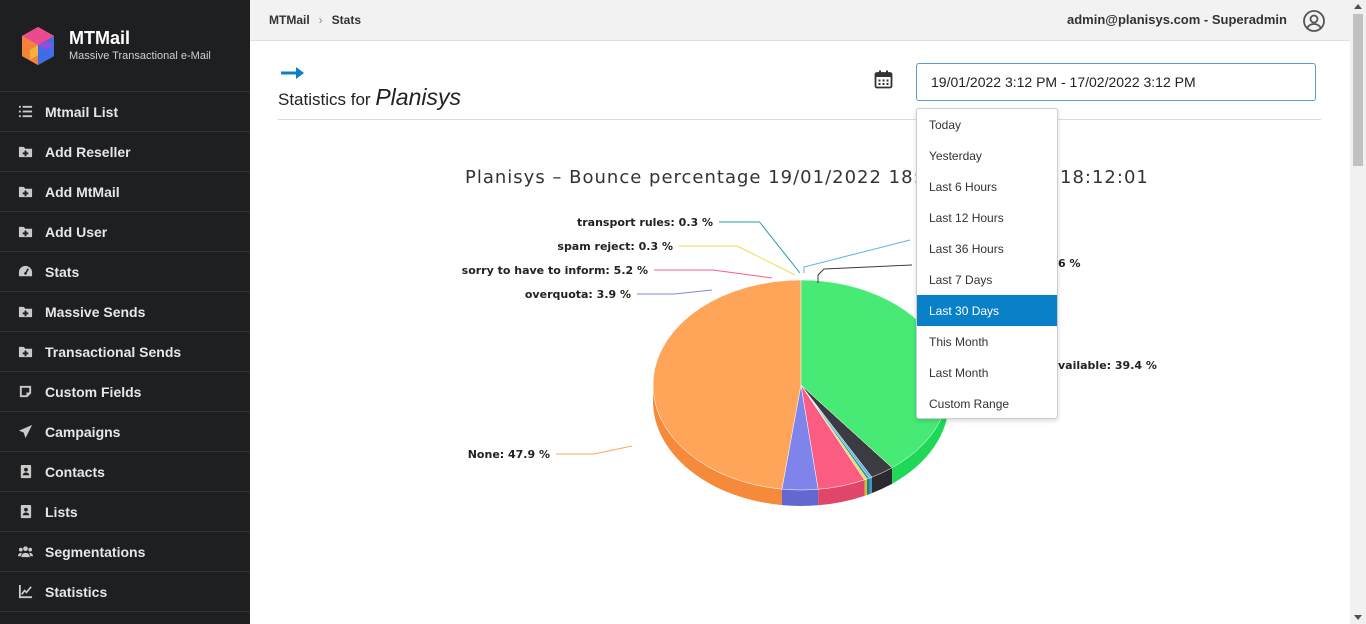  I want to click on user-circle-icon, so click(1314, 21).